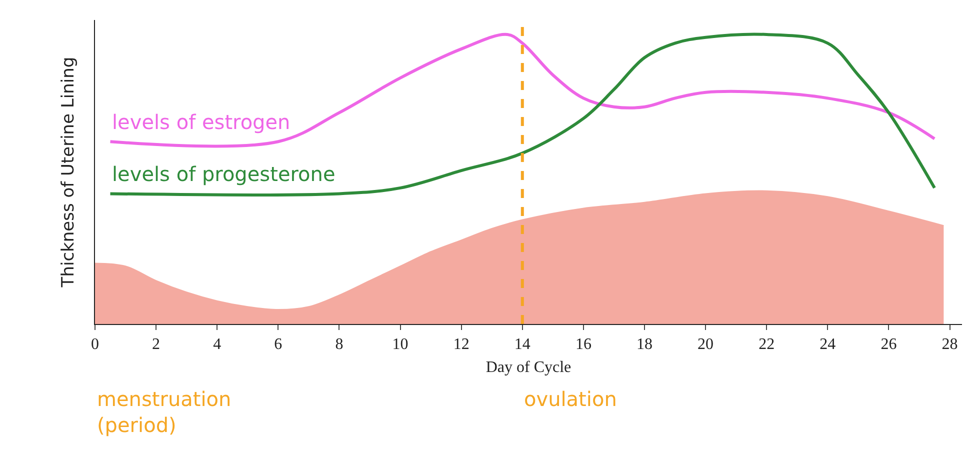 The height and width of the screenshot is (464, 976). I want to click on x-tick-label: 12, so click(461, 345).